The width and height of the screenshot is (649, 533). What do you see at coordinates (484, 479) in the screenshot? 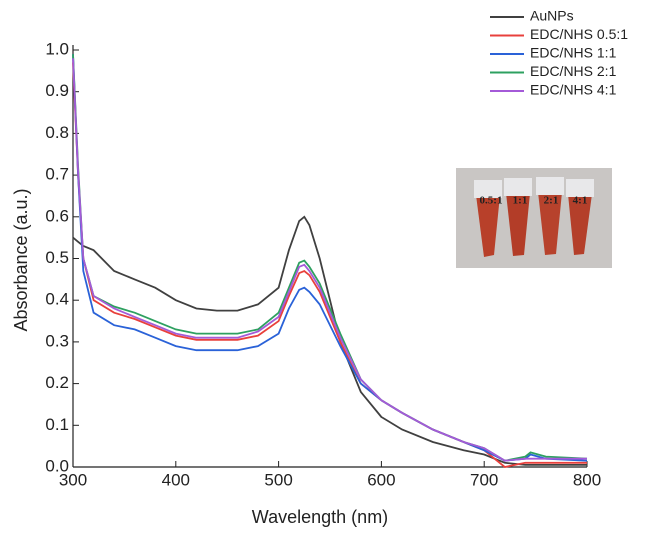
I see `x-tick-label: 700` at bounding box center [484, 479].